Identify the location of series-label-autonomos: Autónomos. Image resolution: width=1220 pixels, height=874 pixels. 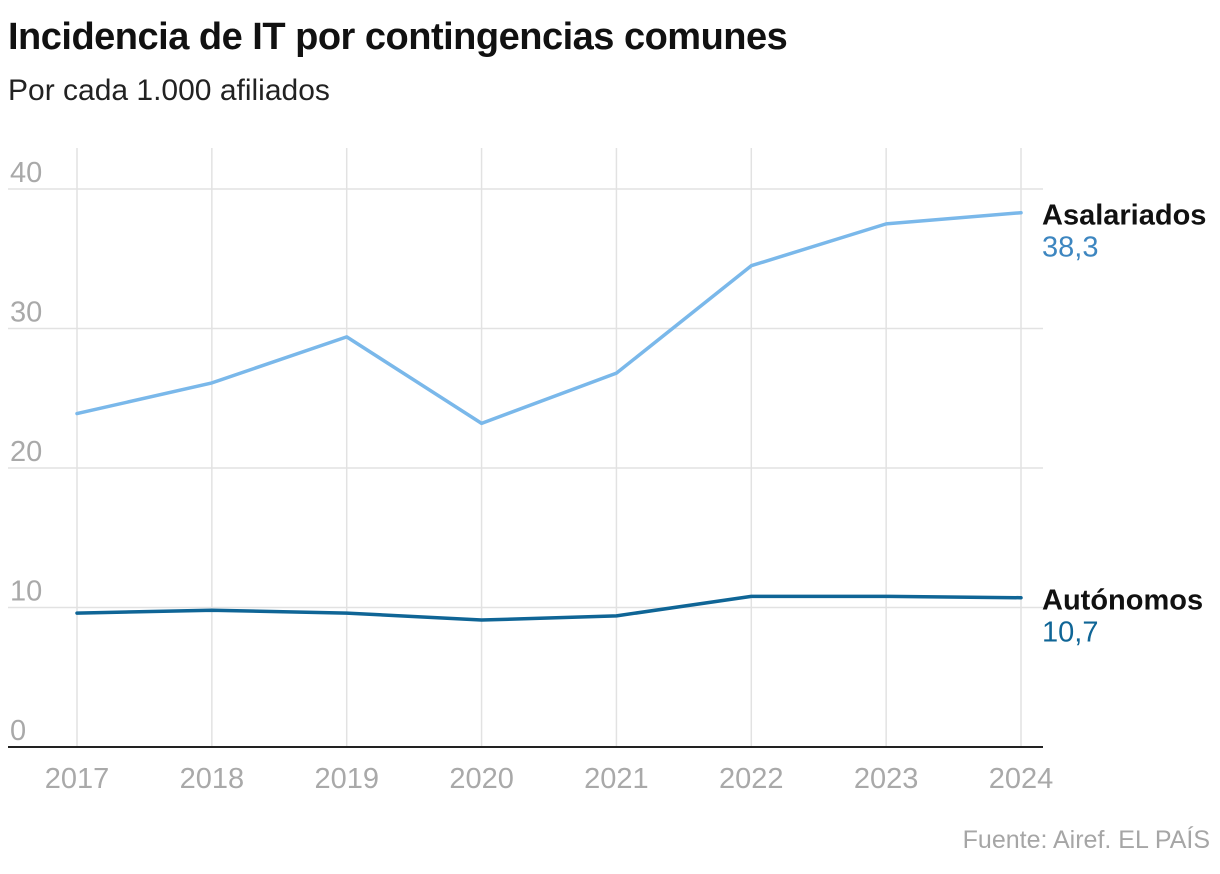
(1122, 601).